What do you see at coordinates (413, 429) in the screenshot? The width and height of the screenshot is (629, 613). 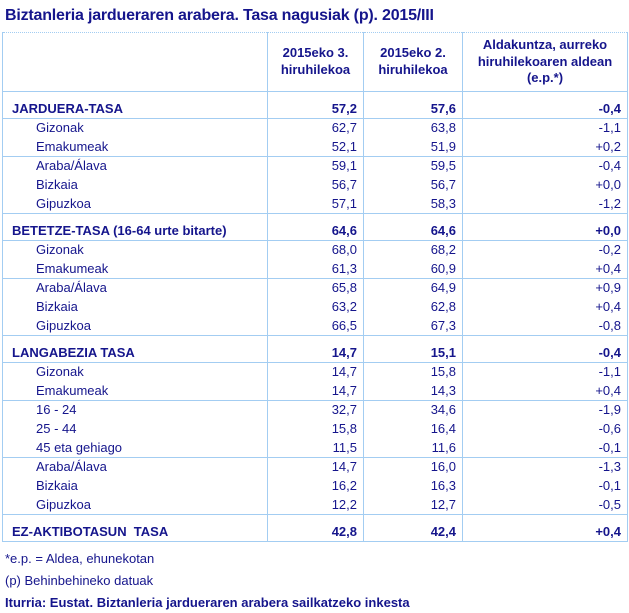 I see `cell-value: 16,4` at bounding box center [413, 429].